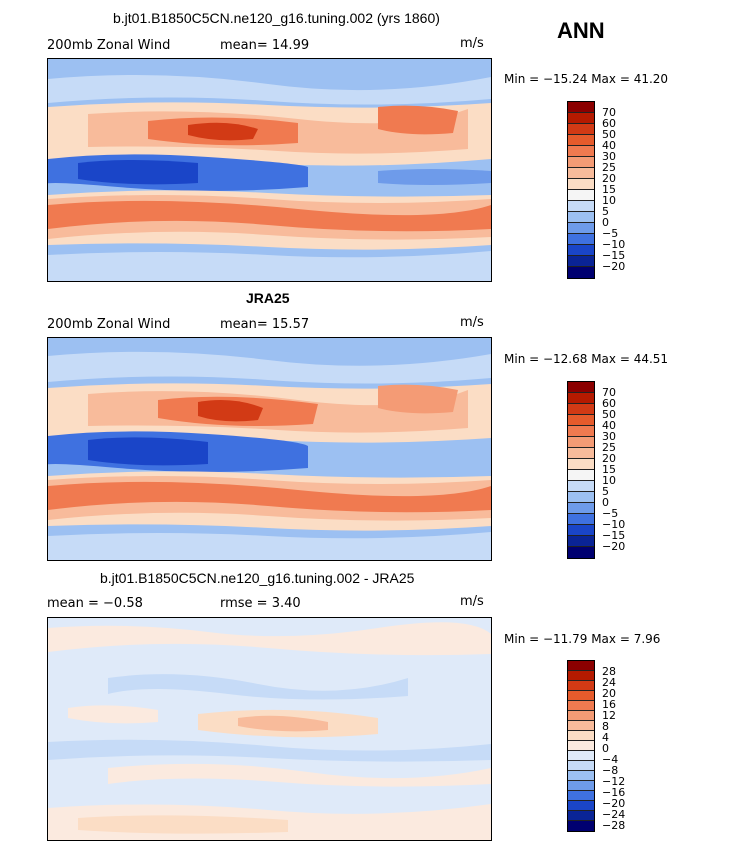  What do you see at coordinates (614, 803) in the screenshot?
I see `panel3-colorbar-tick: −20` at bounding box center [614, 803].